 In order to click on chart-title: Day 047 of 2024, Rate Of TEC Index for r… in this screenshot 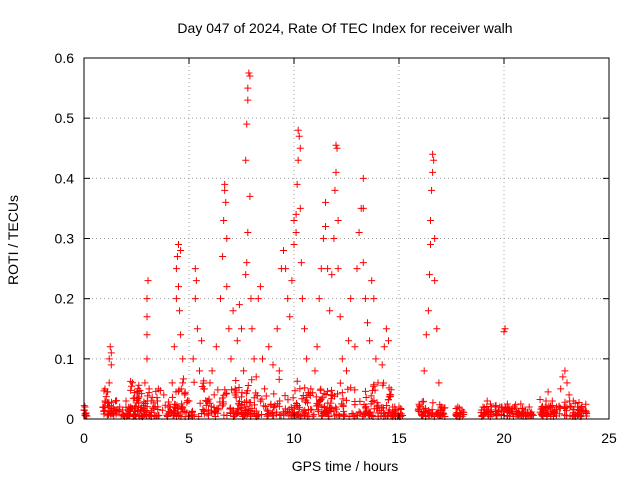, I will do `click(344, 28)`.